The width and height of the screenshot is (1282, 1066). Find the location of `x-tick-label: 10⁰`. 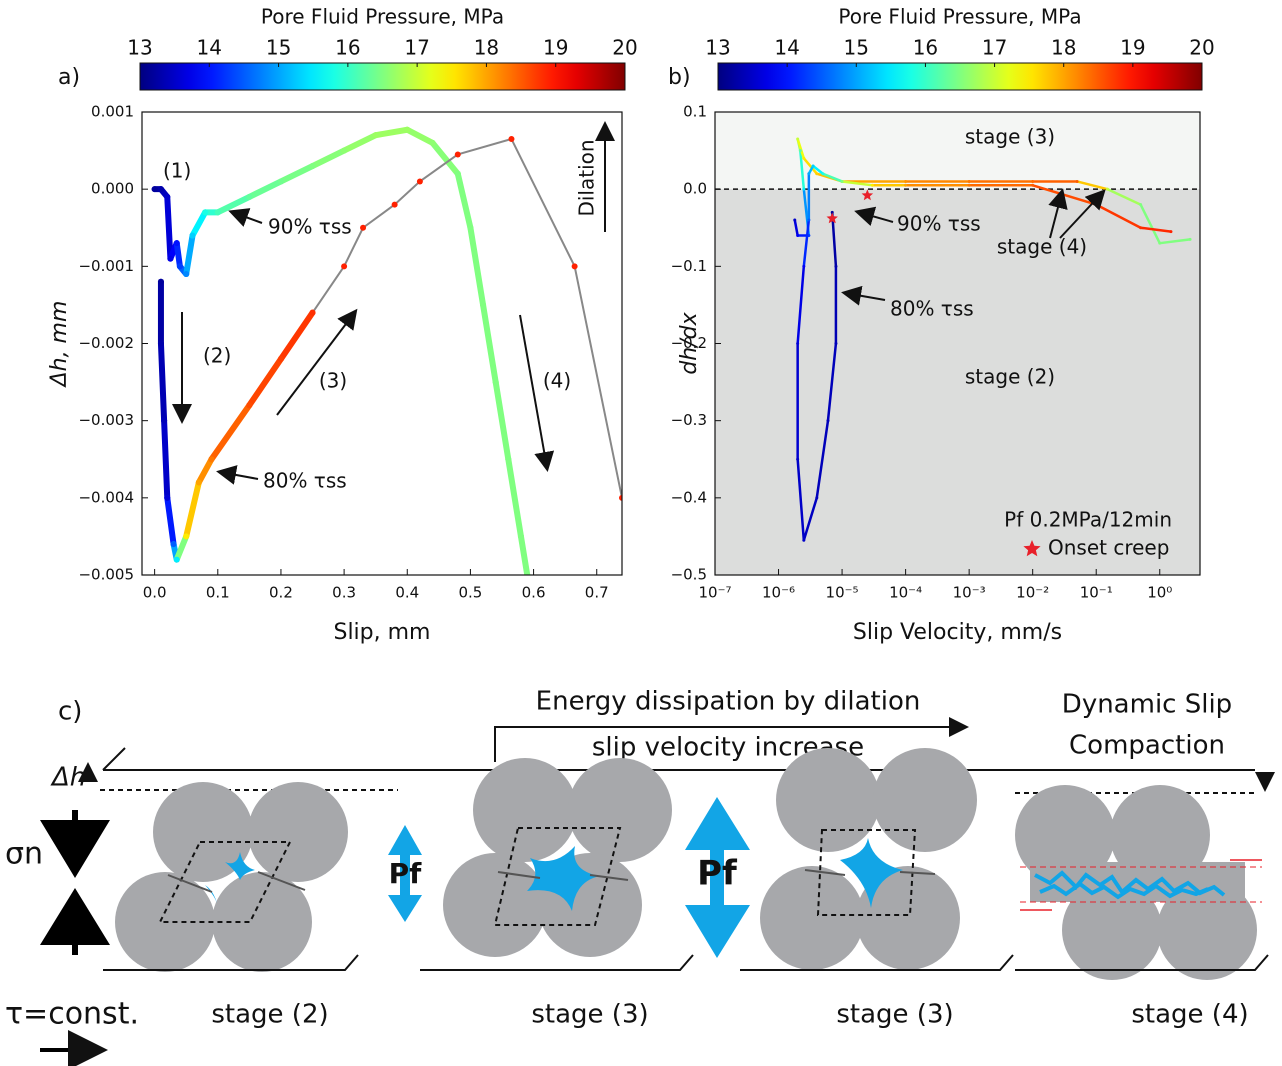

x-tick-label: 10⁰ is located at coordinates (1159, 593).